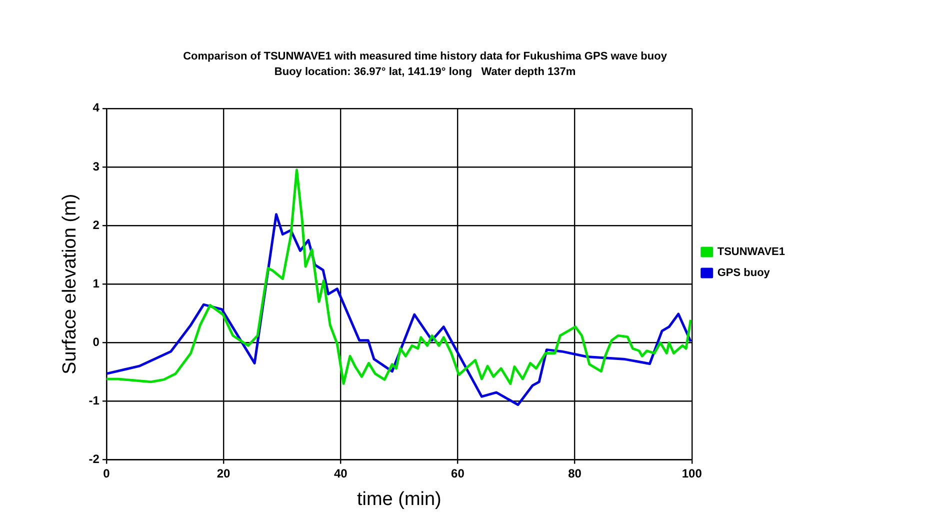  Describe the element at coordinates (94, 401) in the screenshot. I see `y-tick-label: -1` at that location.